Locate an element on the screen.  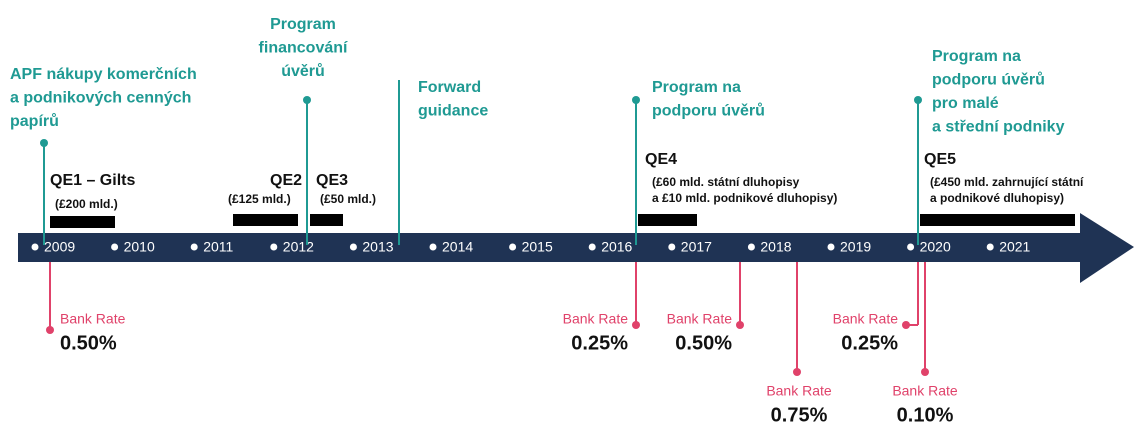
qe-amount: a £10 mld. podnikové dluhopisy) is located at coordinates (744, 198).